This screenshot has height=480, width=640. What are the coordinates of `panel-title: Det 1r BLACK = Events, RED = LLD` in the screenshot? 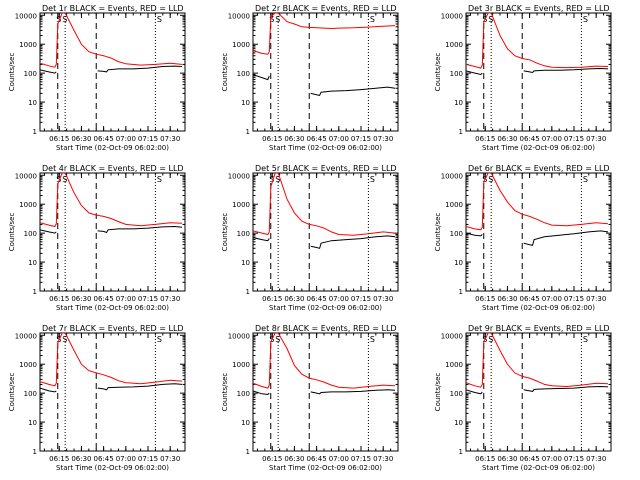 It's located at (113, 8).